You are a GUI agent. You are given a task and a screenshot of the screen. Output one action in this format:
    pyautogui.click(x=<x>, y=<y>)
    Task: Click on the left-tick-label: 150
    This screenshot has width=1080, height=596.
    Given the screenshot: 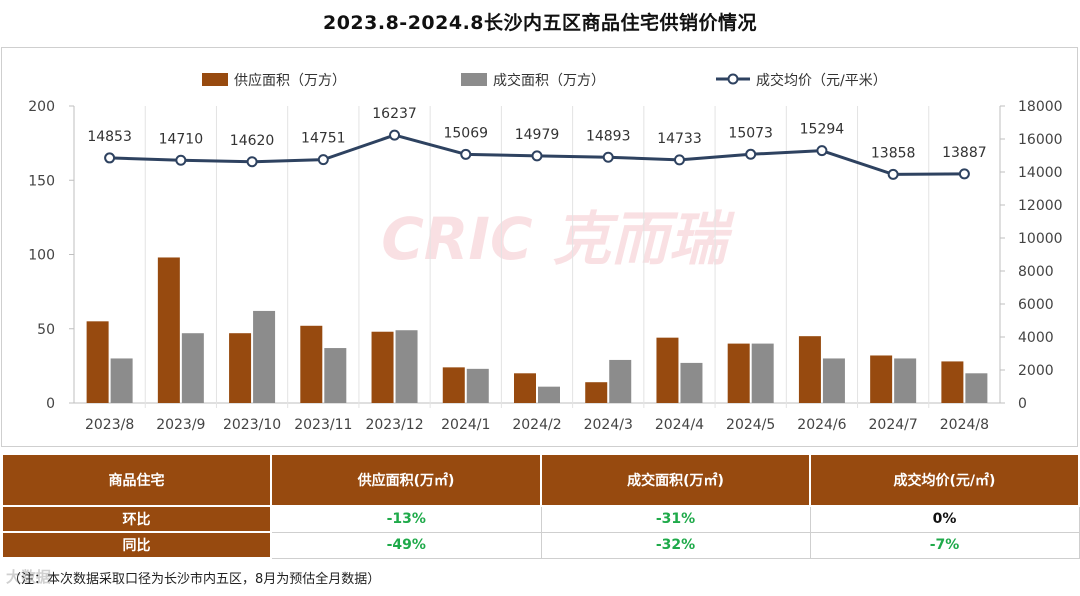 What is the action you would take?
    pyautogui.click(x=41, y=181)
    